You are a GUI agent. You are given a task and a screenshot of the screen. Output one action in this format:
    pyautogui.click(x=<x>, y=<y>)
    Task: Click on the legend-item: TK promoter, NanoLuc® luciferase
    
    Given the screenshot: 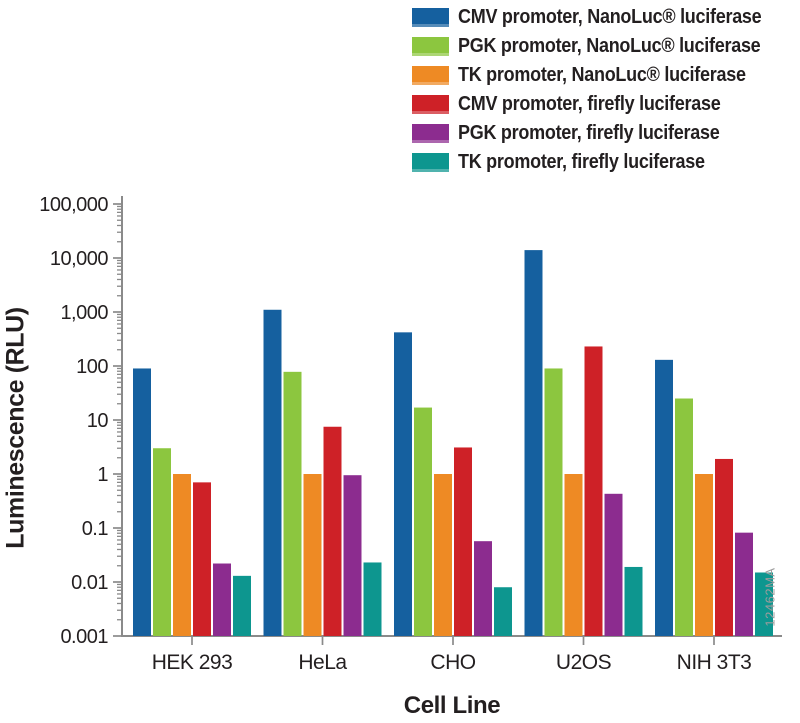 What is the action you would take?
    pyautogui.click(x=603, y=75)
    